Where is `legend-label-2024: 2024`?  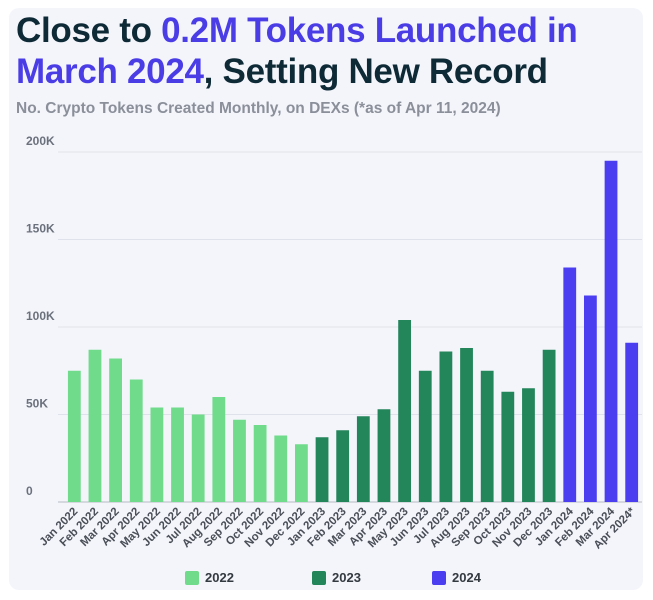
legend-label-2024: 2024 is located at coordinates (466, 577).